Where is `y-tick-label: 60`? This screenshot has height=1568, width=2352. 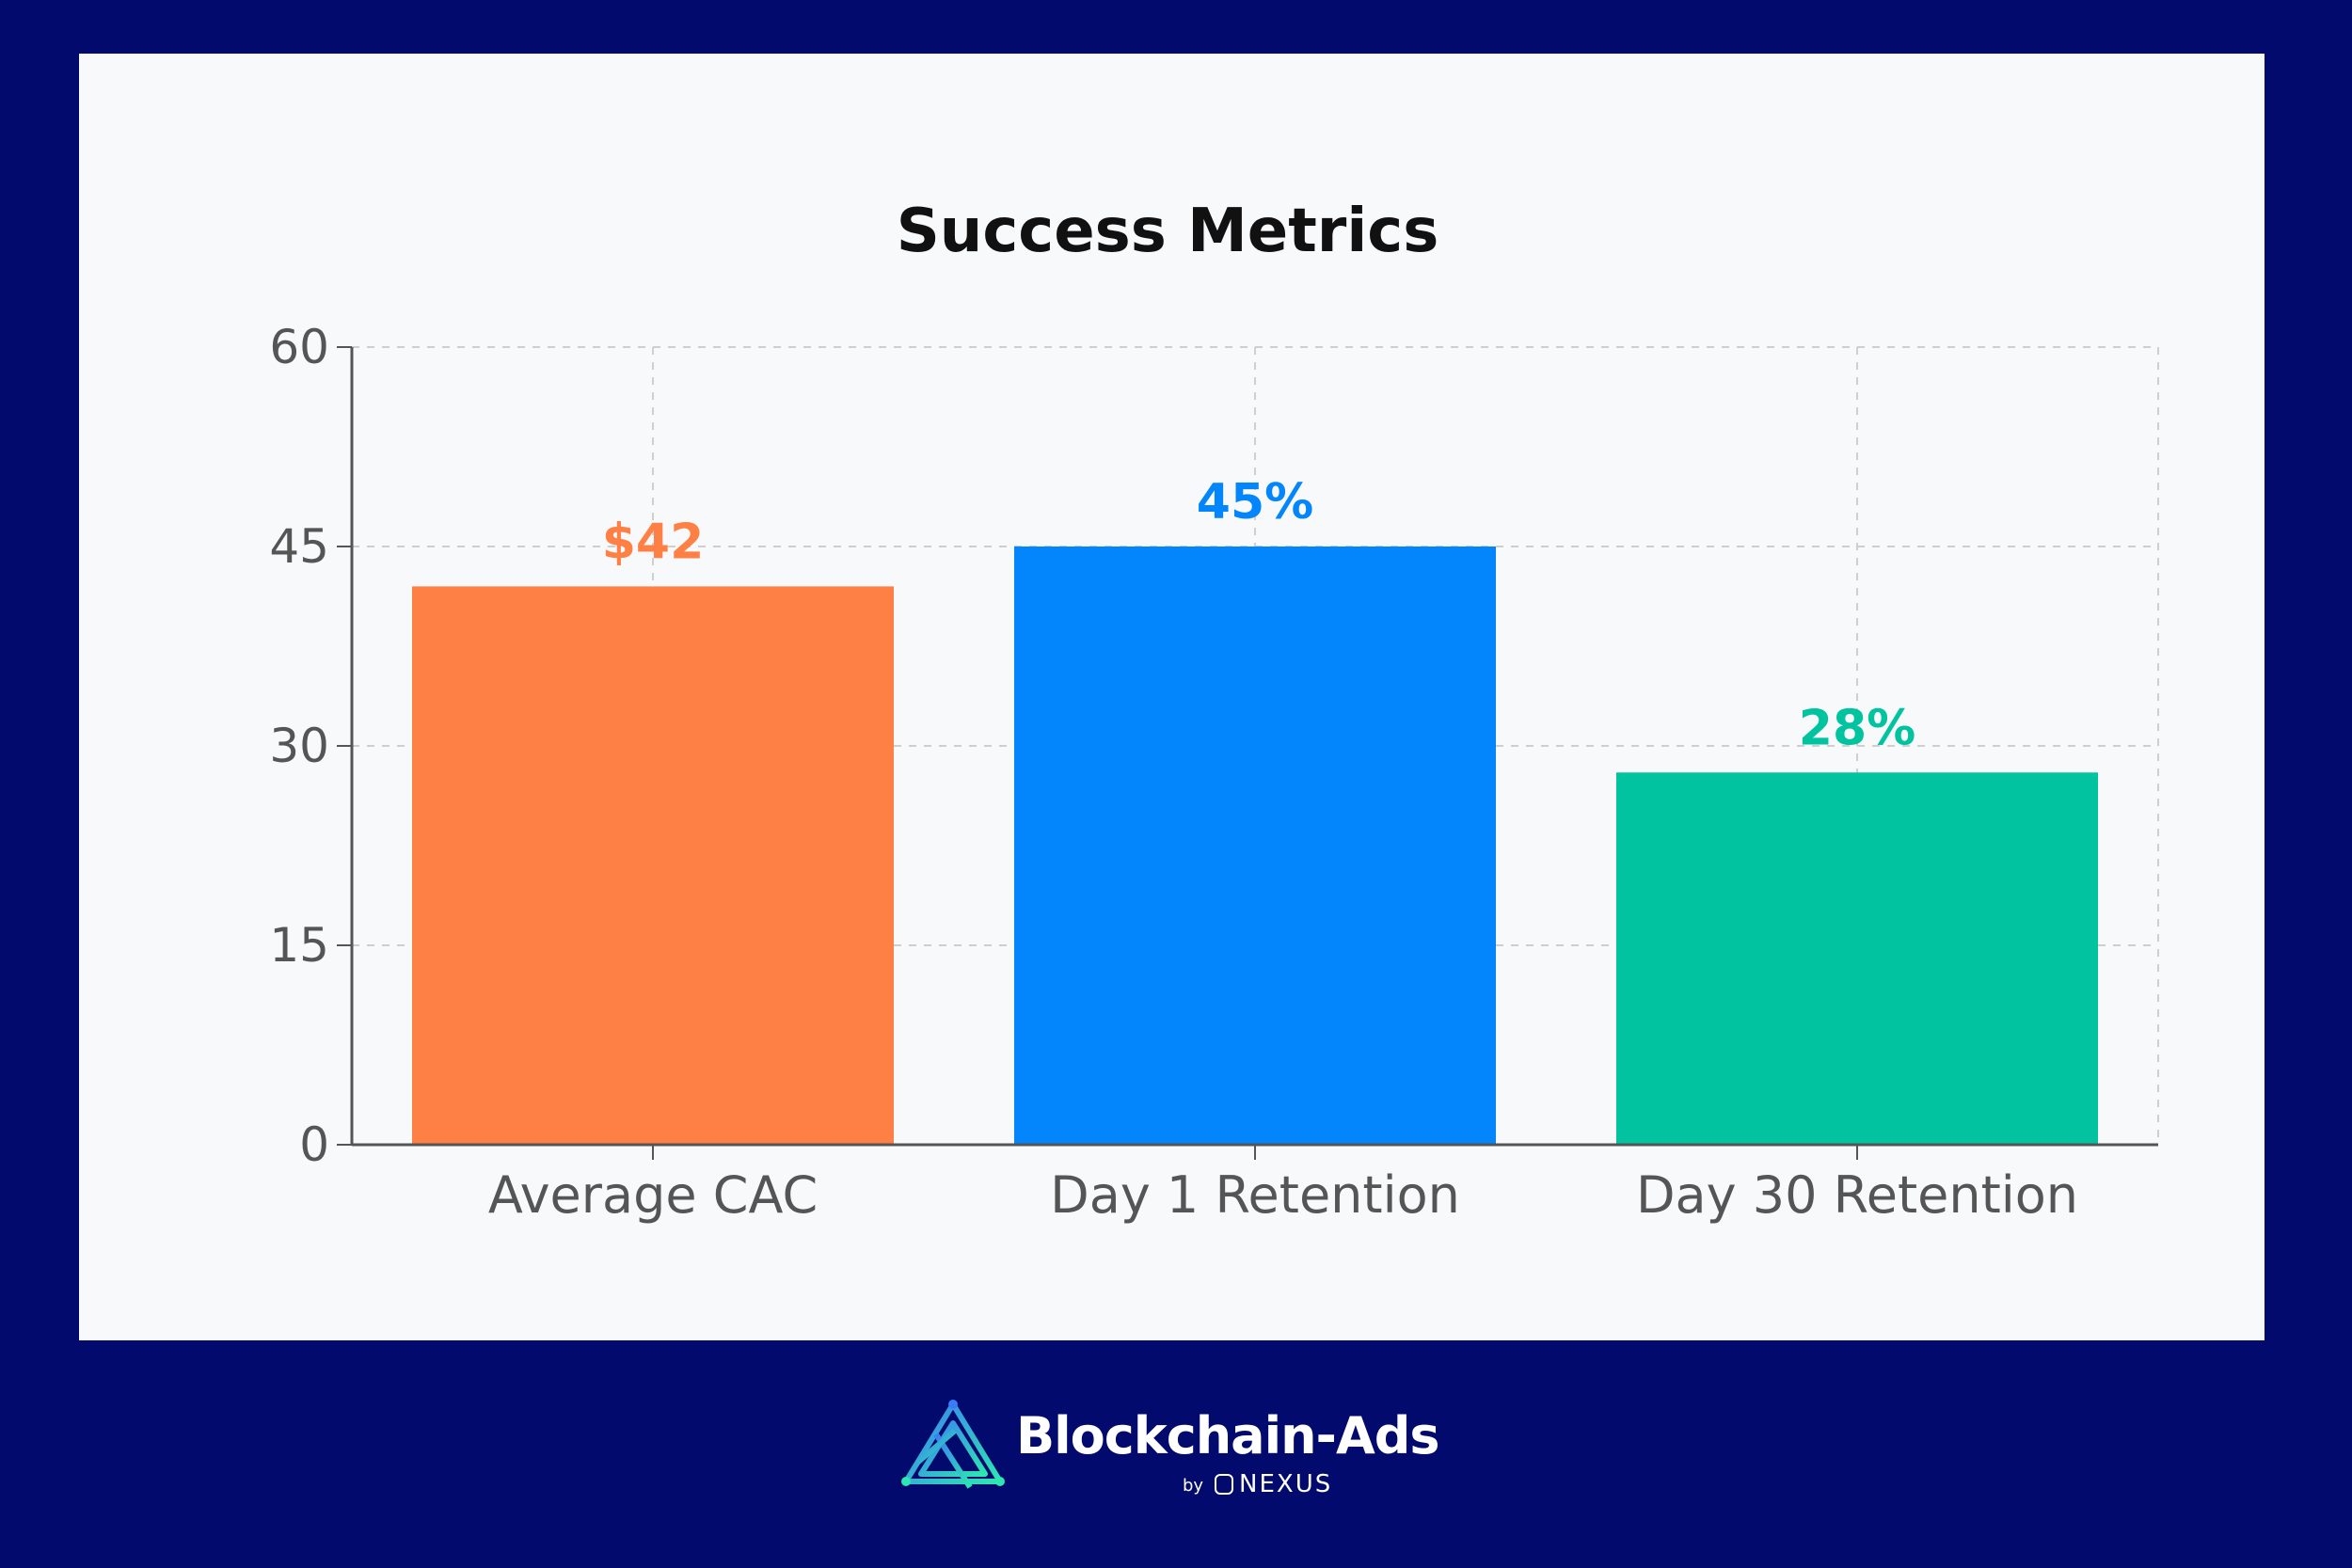 y-tick-label: 60 is located at coordinates (299, 347).